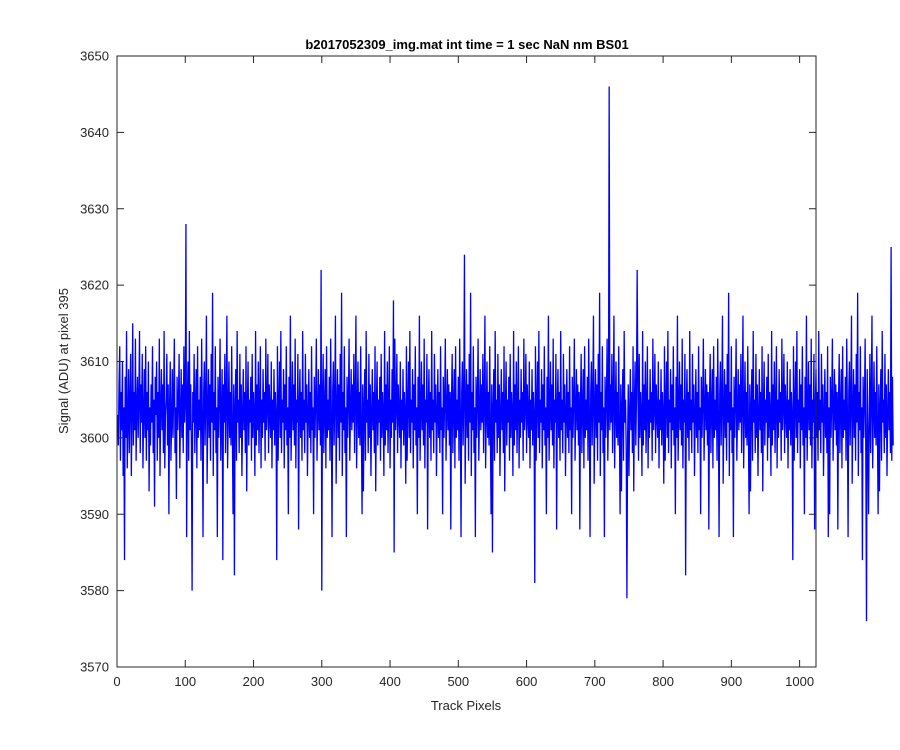 This screenshot has height=750, width=900. What do you see at coordinates (94, 667) in the screenshot?
I see `y-tick-label: 3570` at bounding box center [94, 667].